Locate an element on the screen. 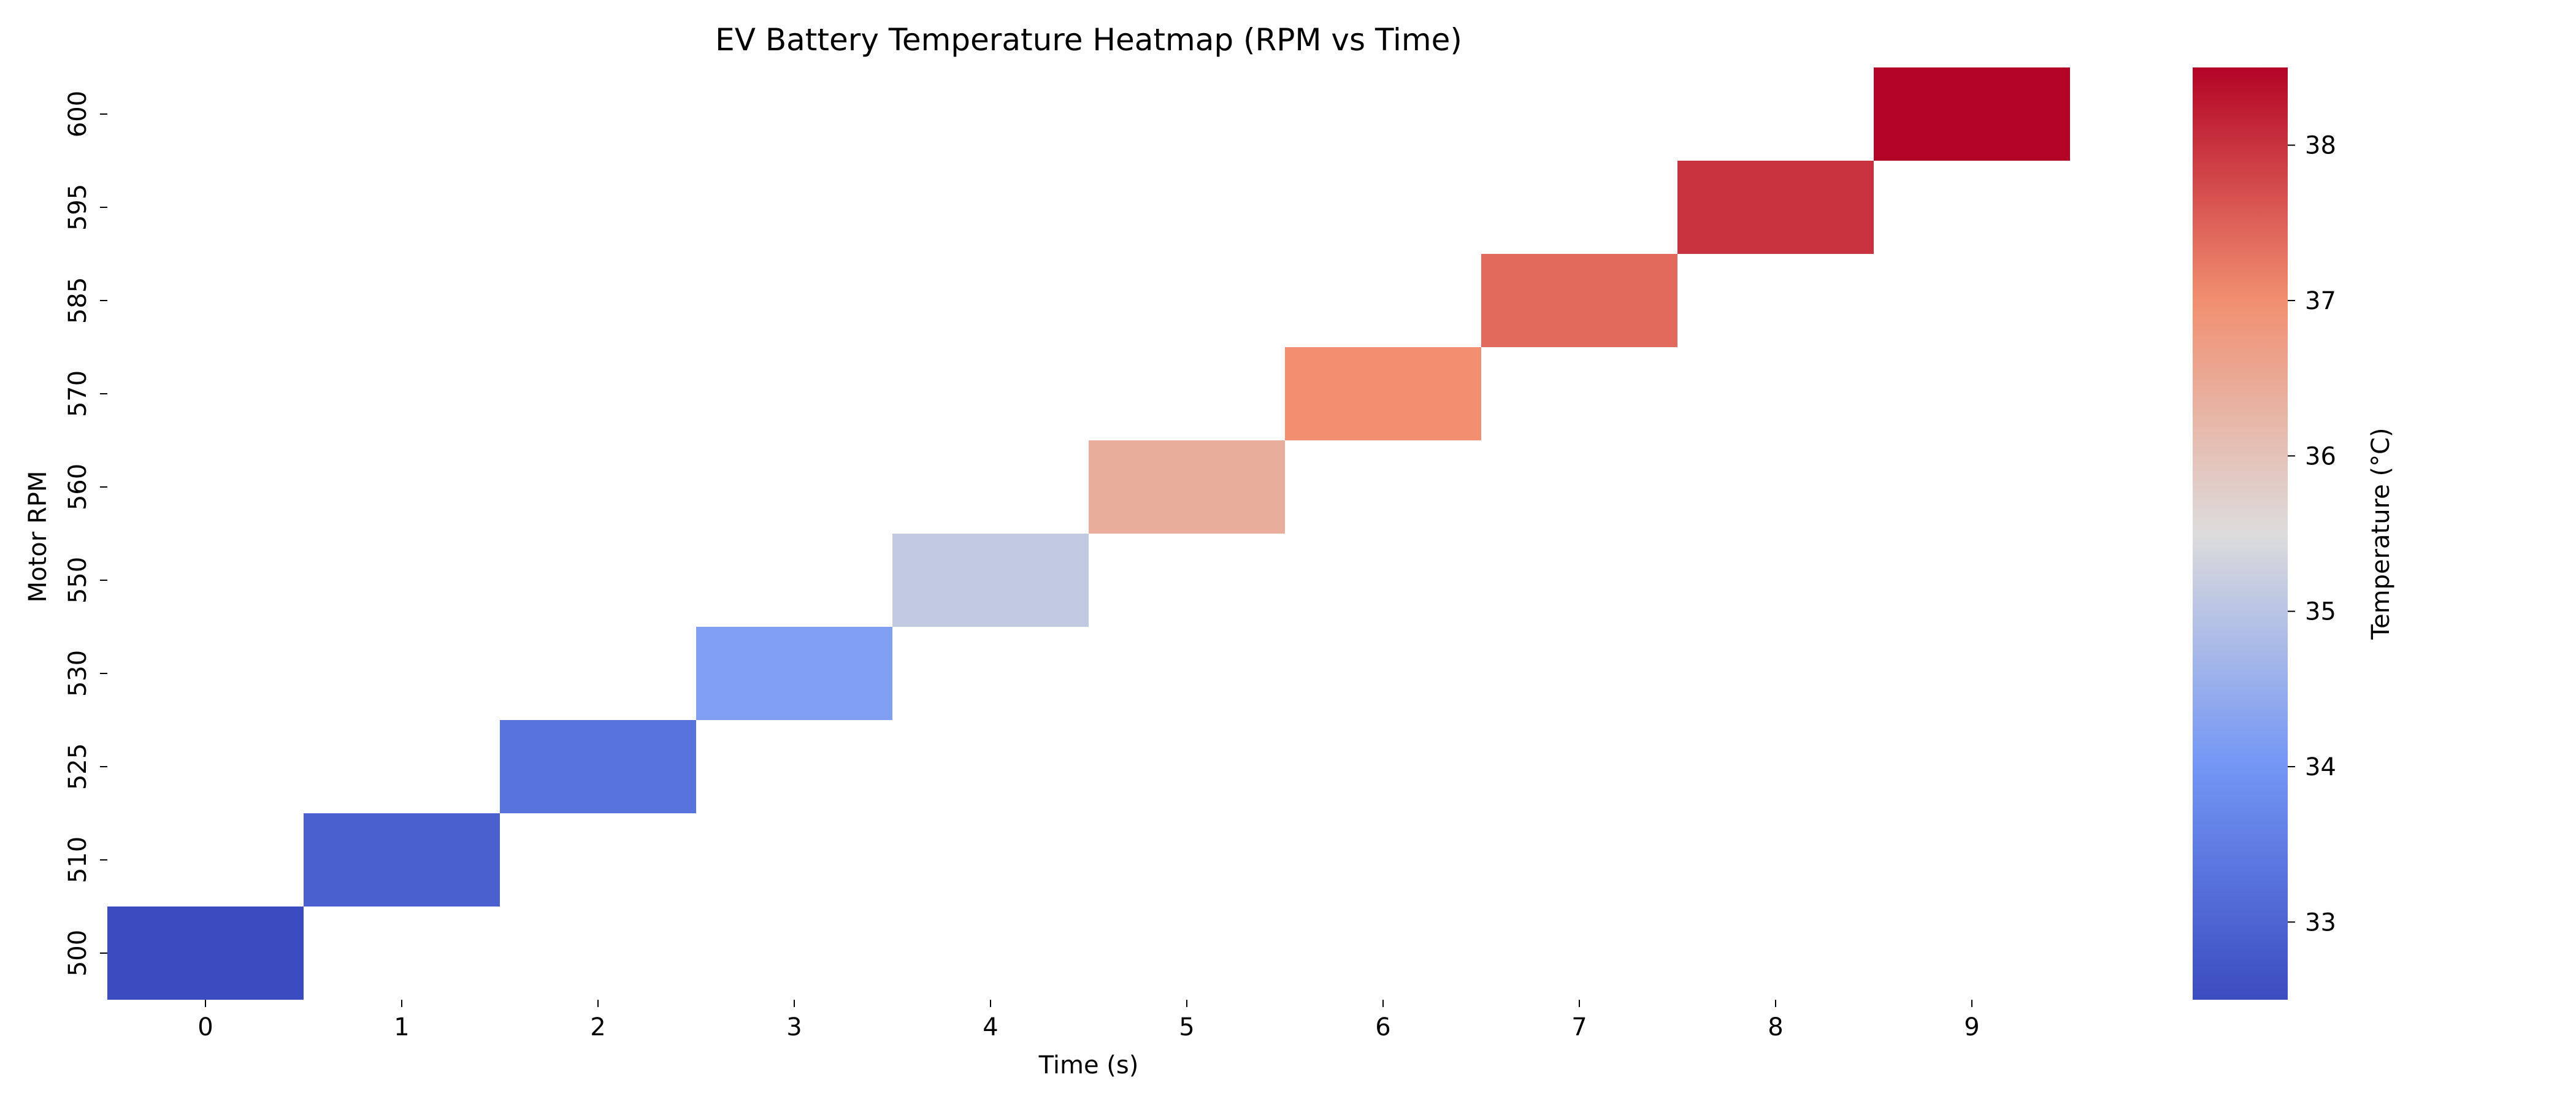 The image size is (2576, 1104). x-tick-label: 5 is located at coordinates (1186, 1027).